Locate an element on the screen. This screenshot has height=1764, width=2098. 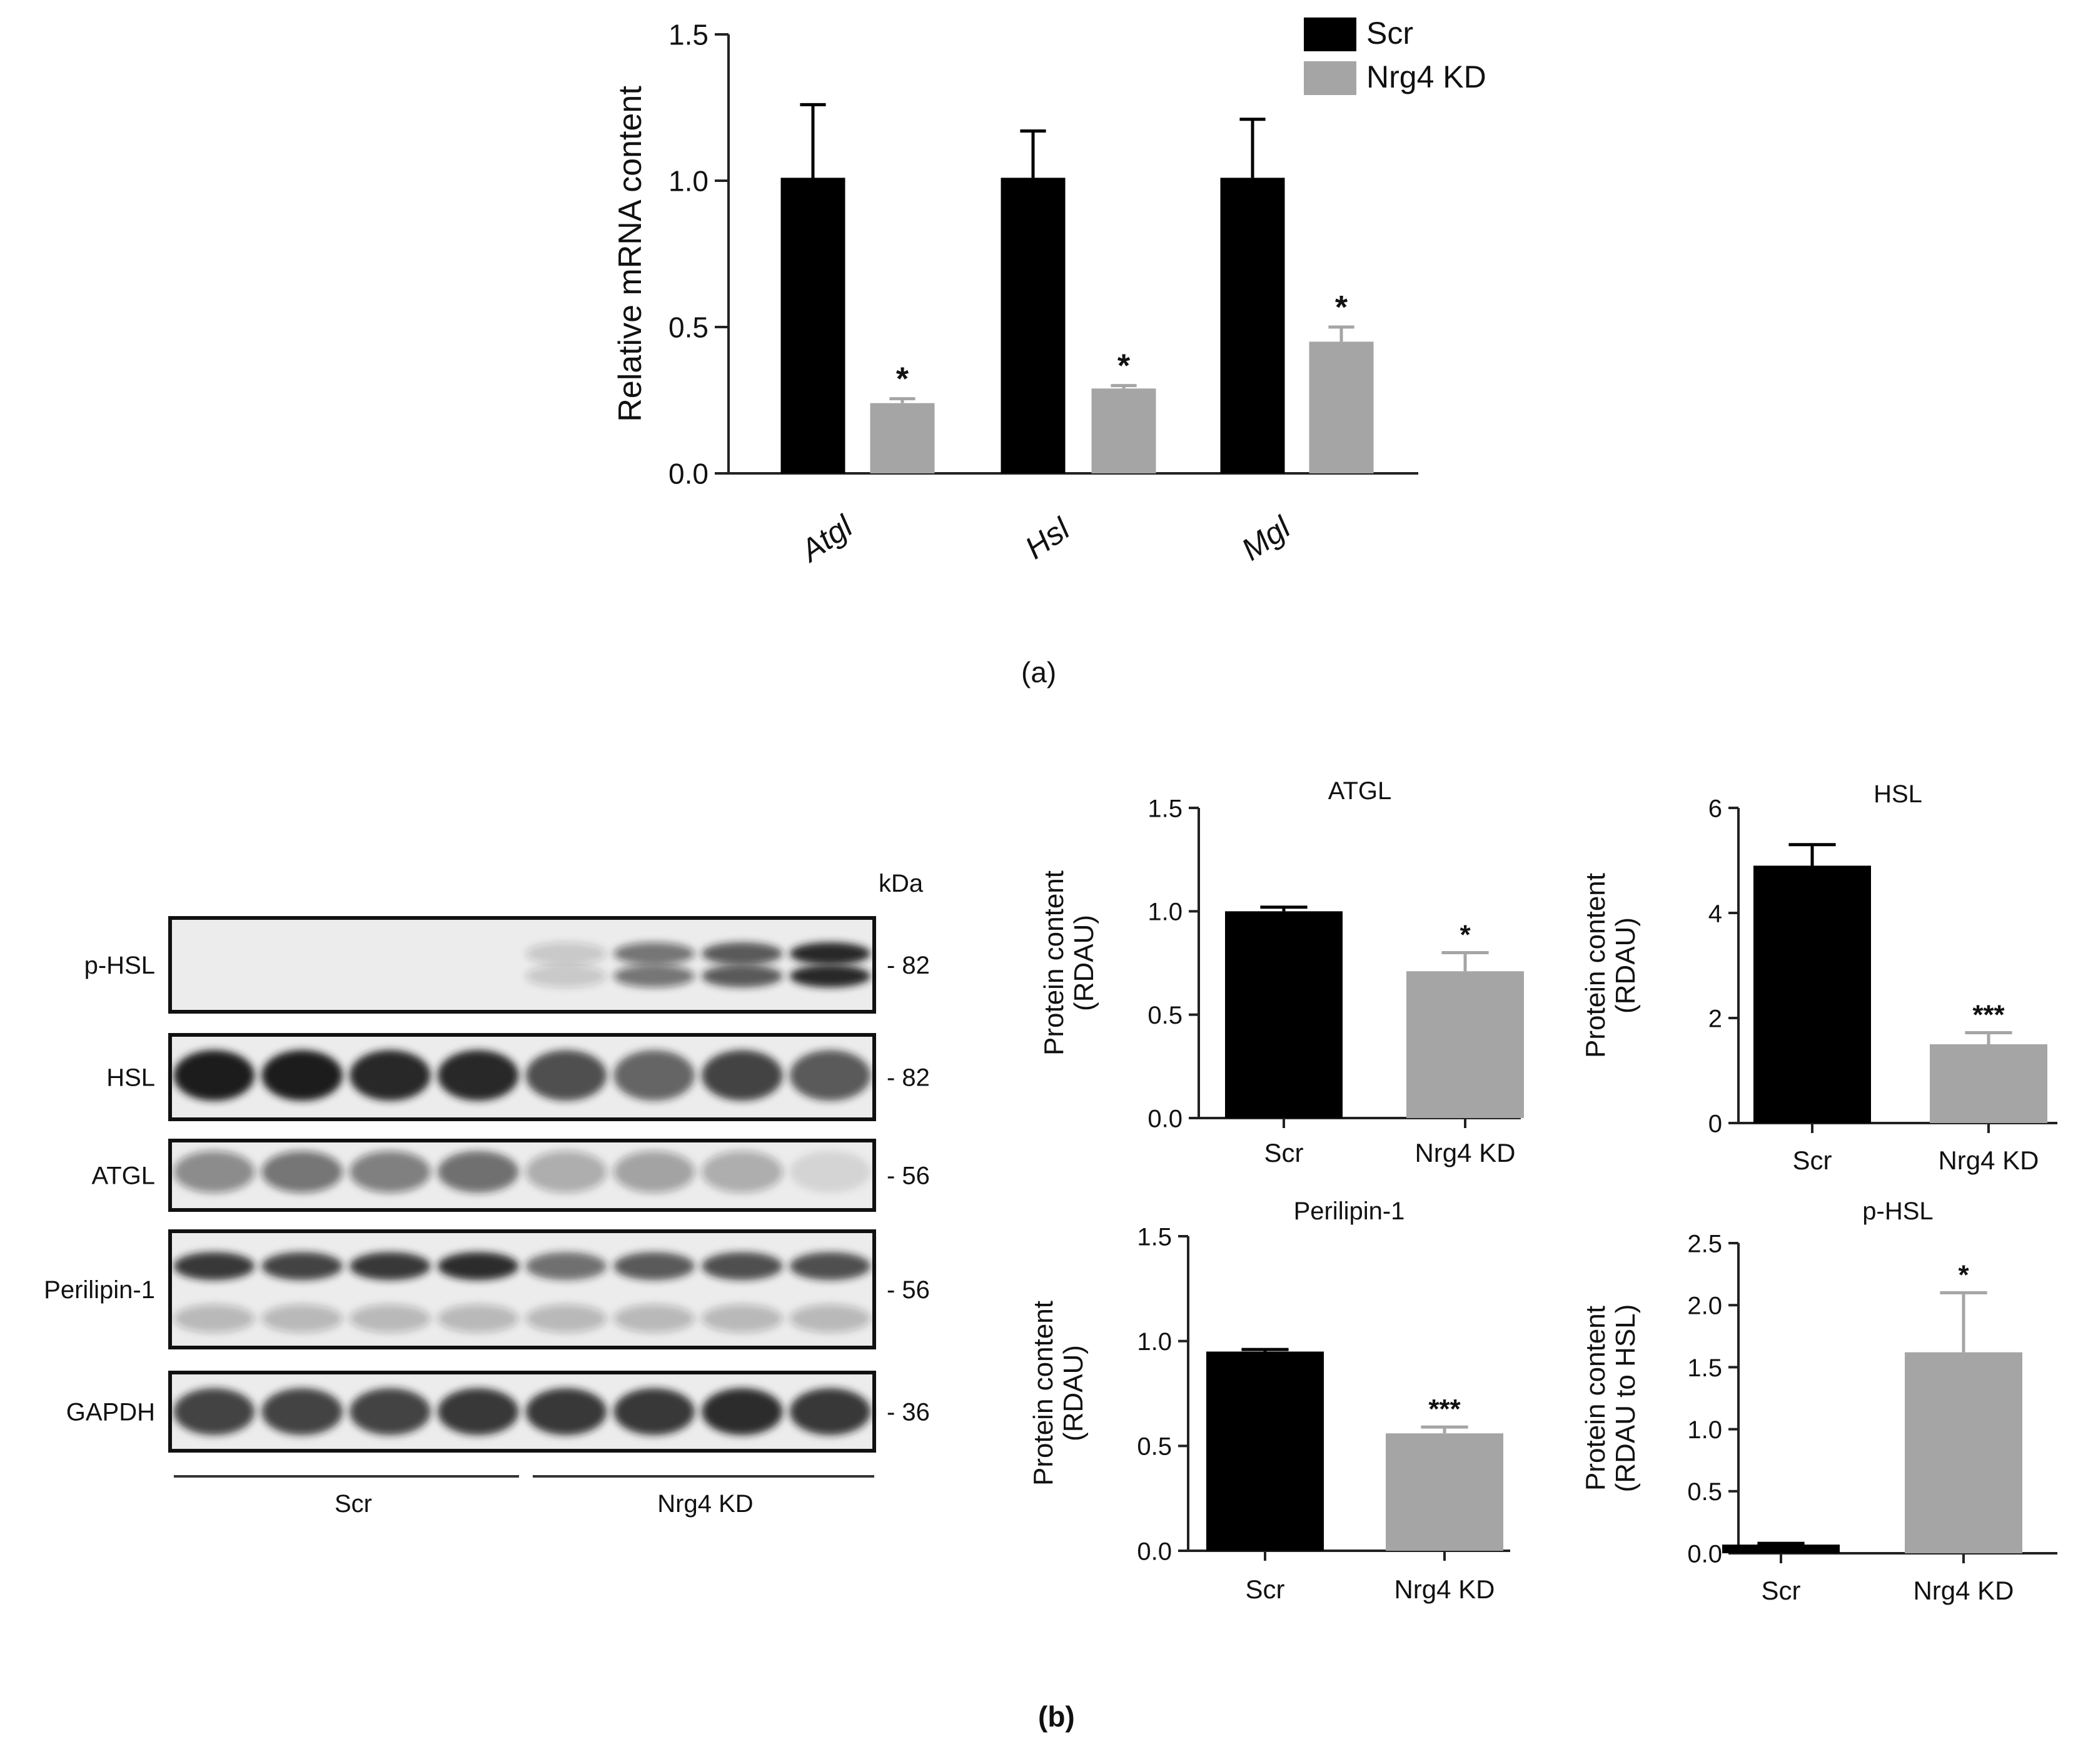
blot-size-marker: - 56 is located at coordinates (909, 1176).